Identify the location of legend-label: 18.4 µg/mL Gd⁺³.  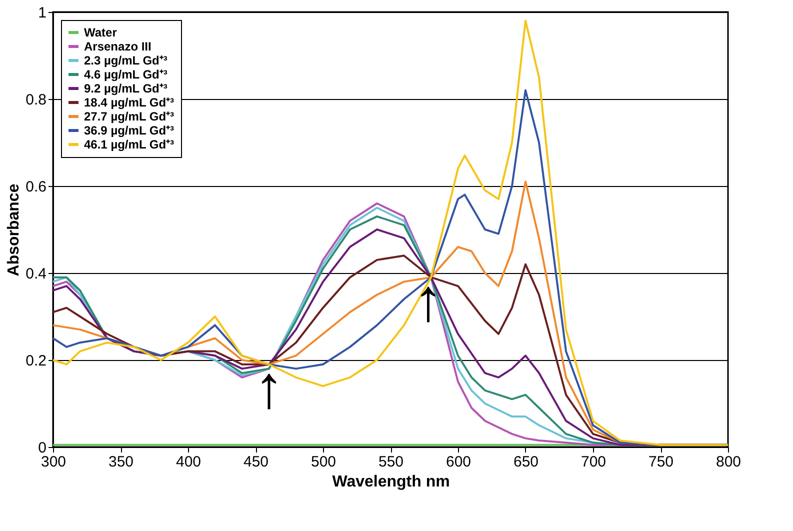
(129, 103).